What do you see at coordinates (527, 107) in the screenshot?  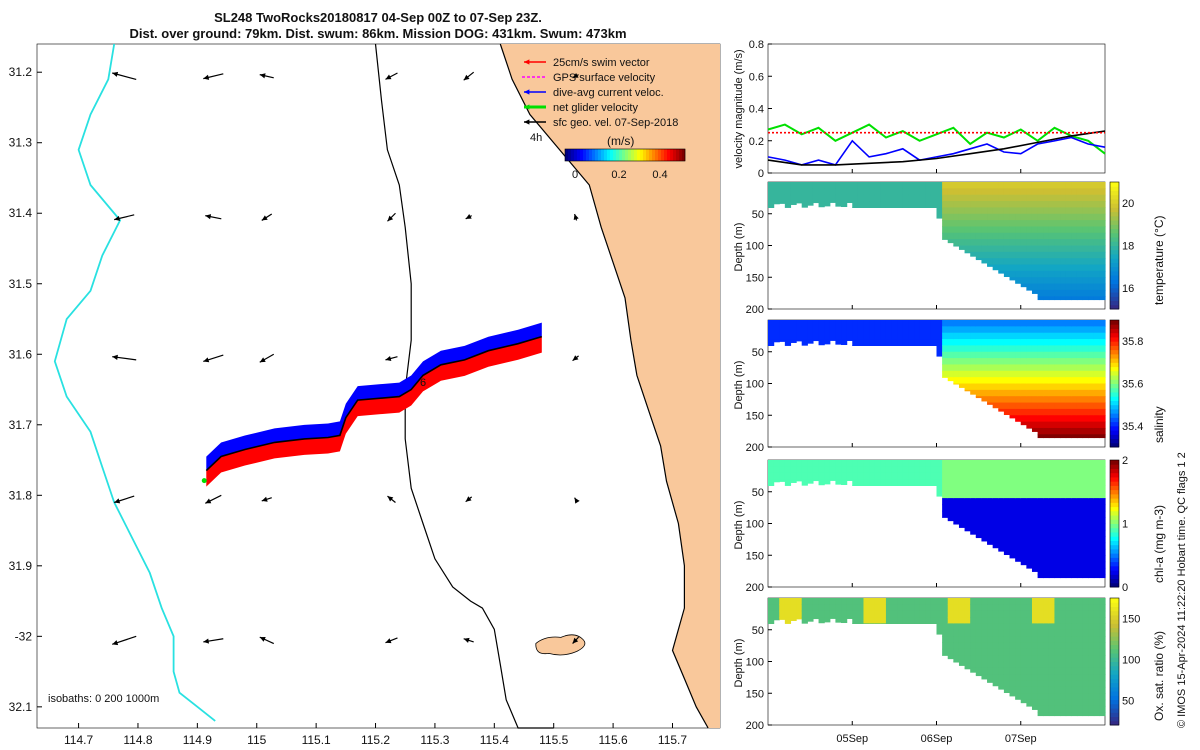 I see `legend-swatch-3-head` at bounding box center [527, 107].